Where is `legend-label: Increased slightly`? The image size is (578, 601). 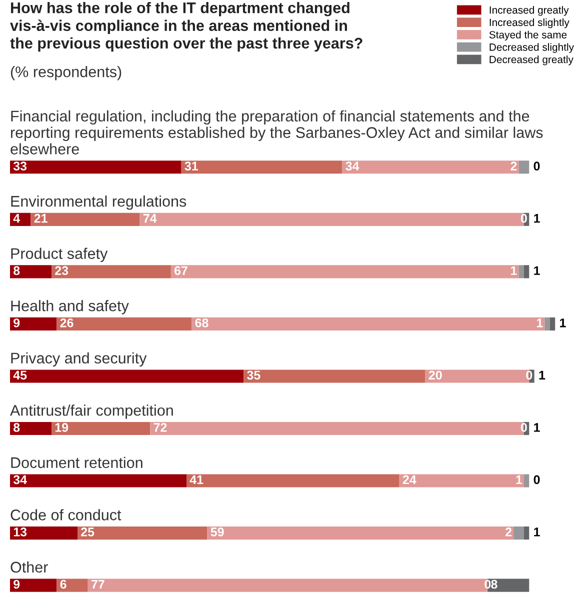
legend-label: Increased slightly is located at coordinates (530, 23).